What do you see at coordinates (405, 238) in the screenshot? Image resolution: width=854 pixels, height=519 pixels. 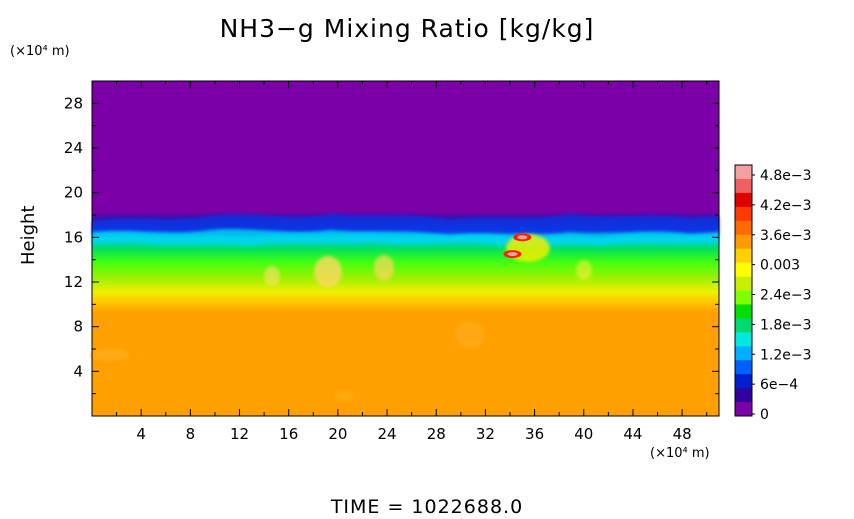 I see `cloud-top-cyan-band` at bounding box center [405, 238].